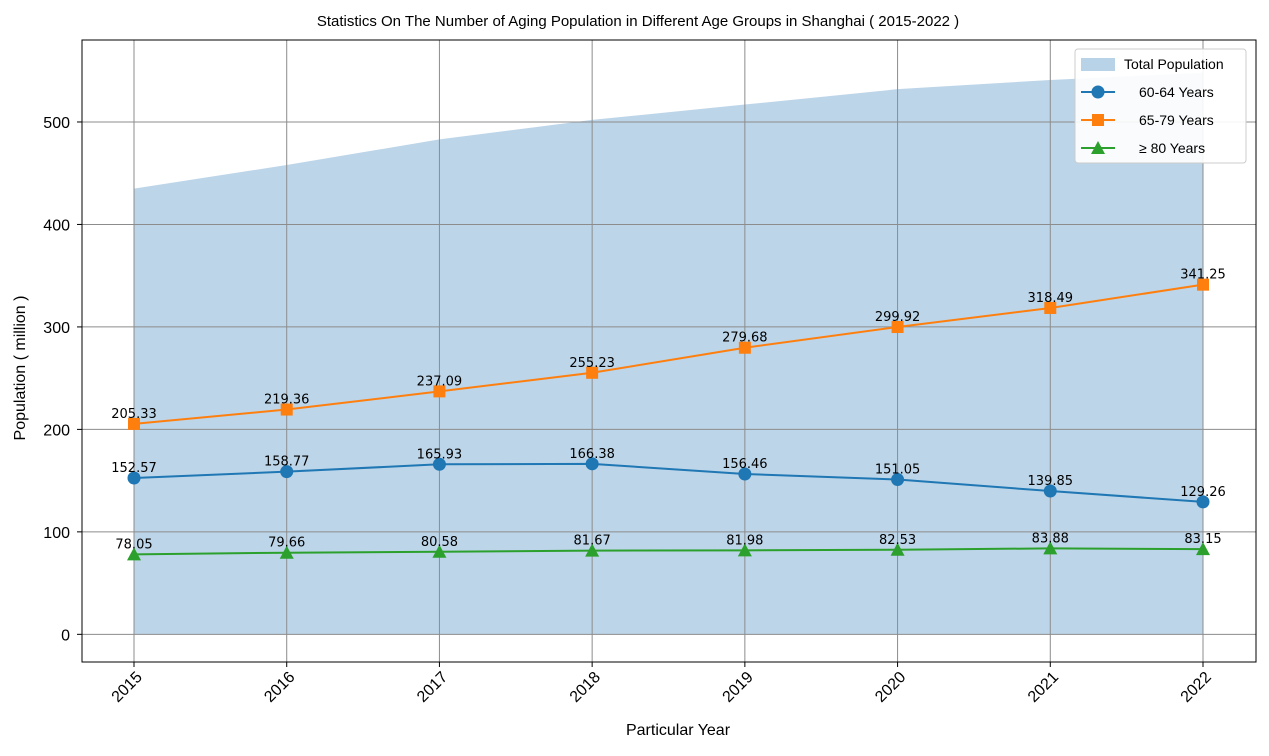 This screenshot has width=1269, height=756. Describe the element at coordinates (134, 468) in the screenshot. I see `data-label: 152.57` at that location.